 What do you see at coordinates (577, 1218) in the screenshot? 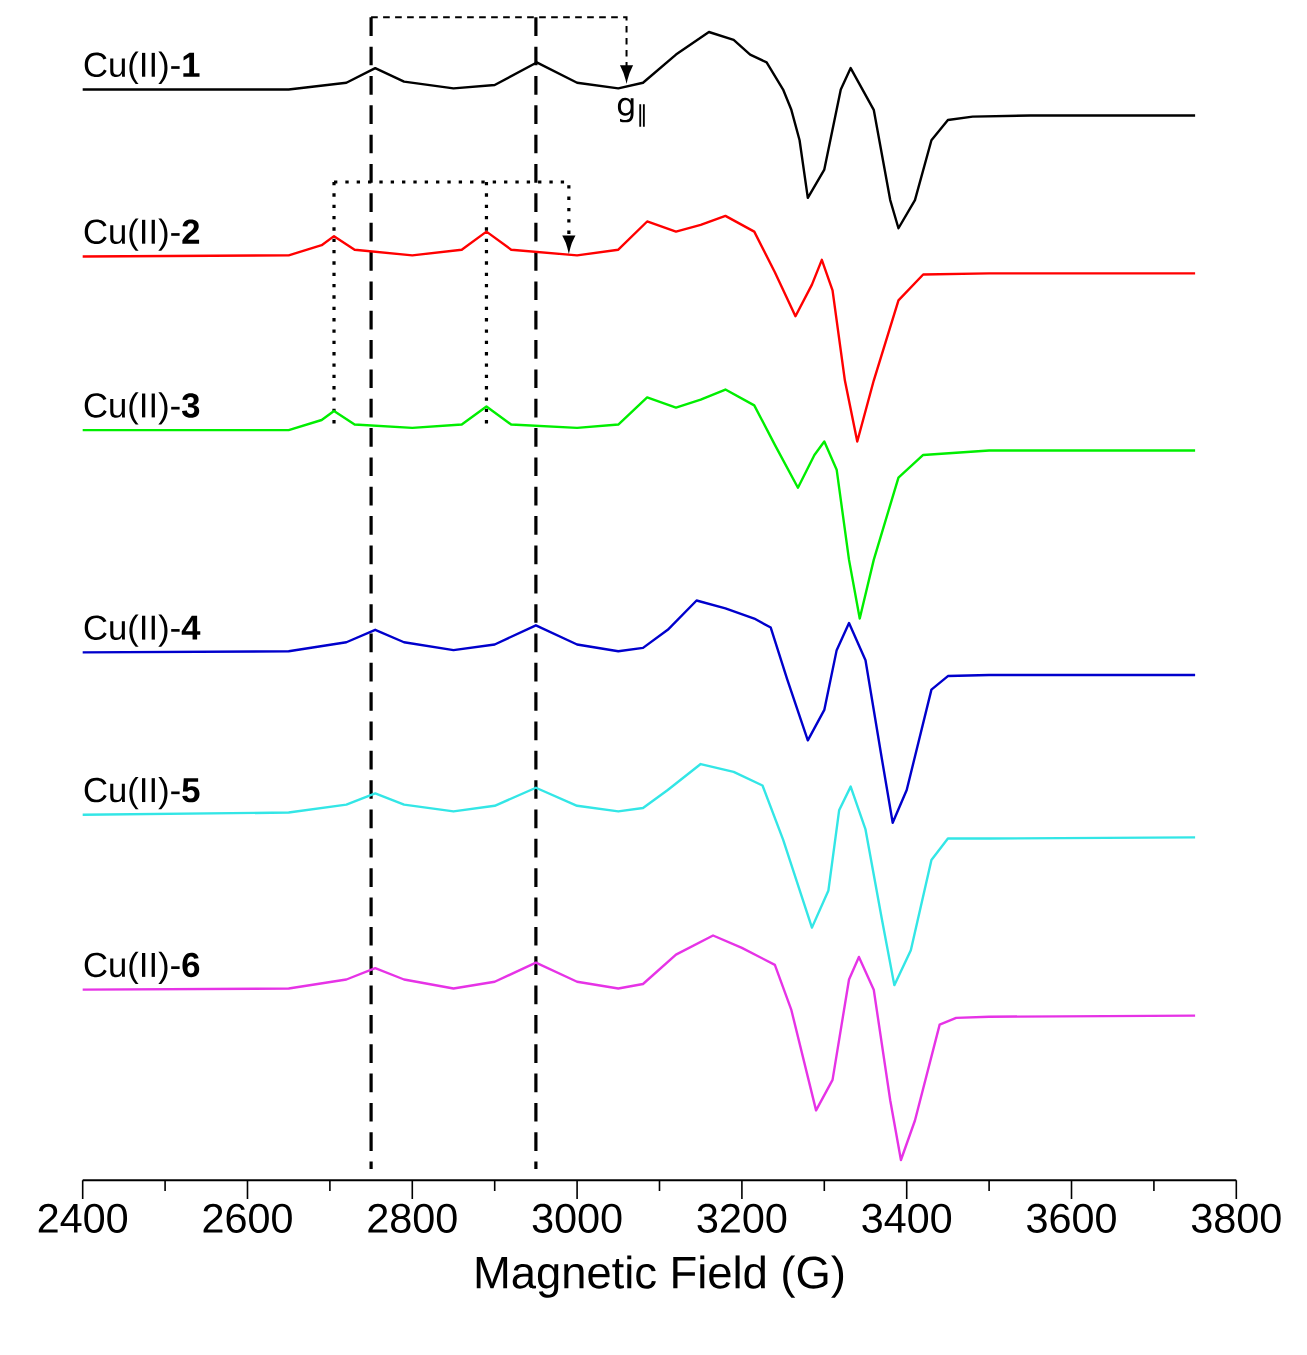
I see `x-tick-label: 3000` at bounding box center [577, 1218].